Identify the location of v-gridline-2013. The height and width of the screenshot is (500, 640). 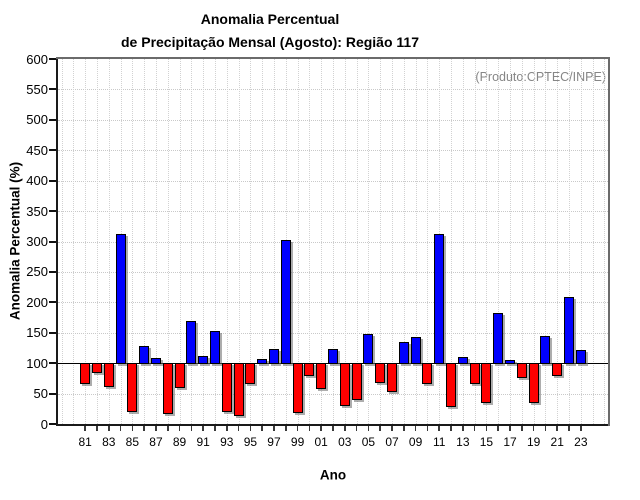
(463, 241).